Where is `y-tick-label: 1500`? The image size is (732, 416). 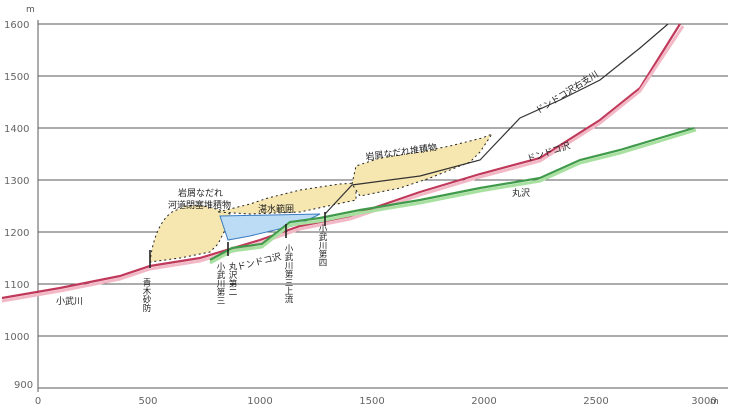 y-tick-label: 1500 is located at coordinates (16, 77).